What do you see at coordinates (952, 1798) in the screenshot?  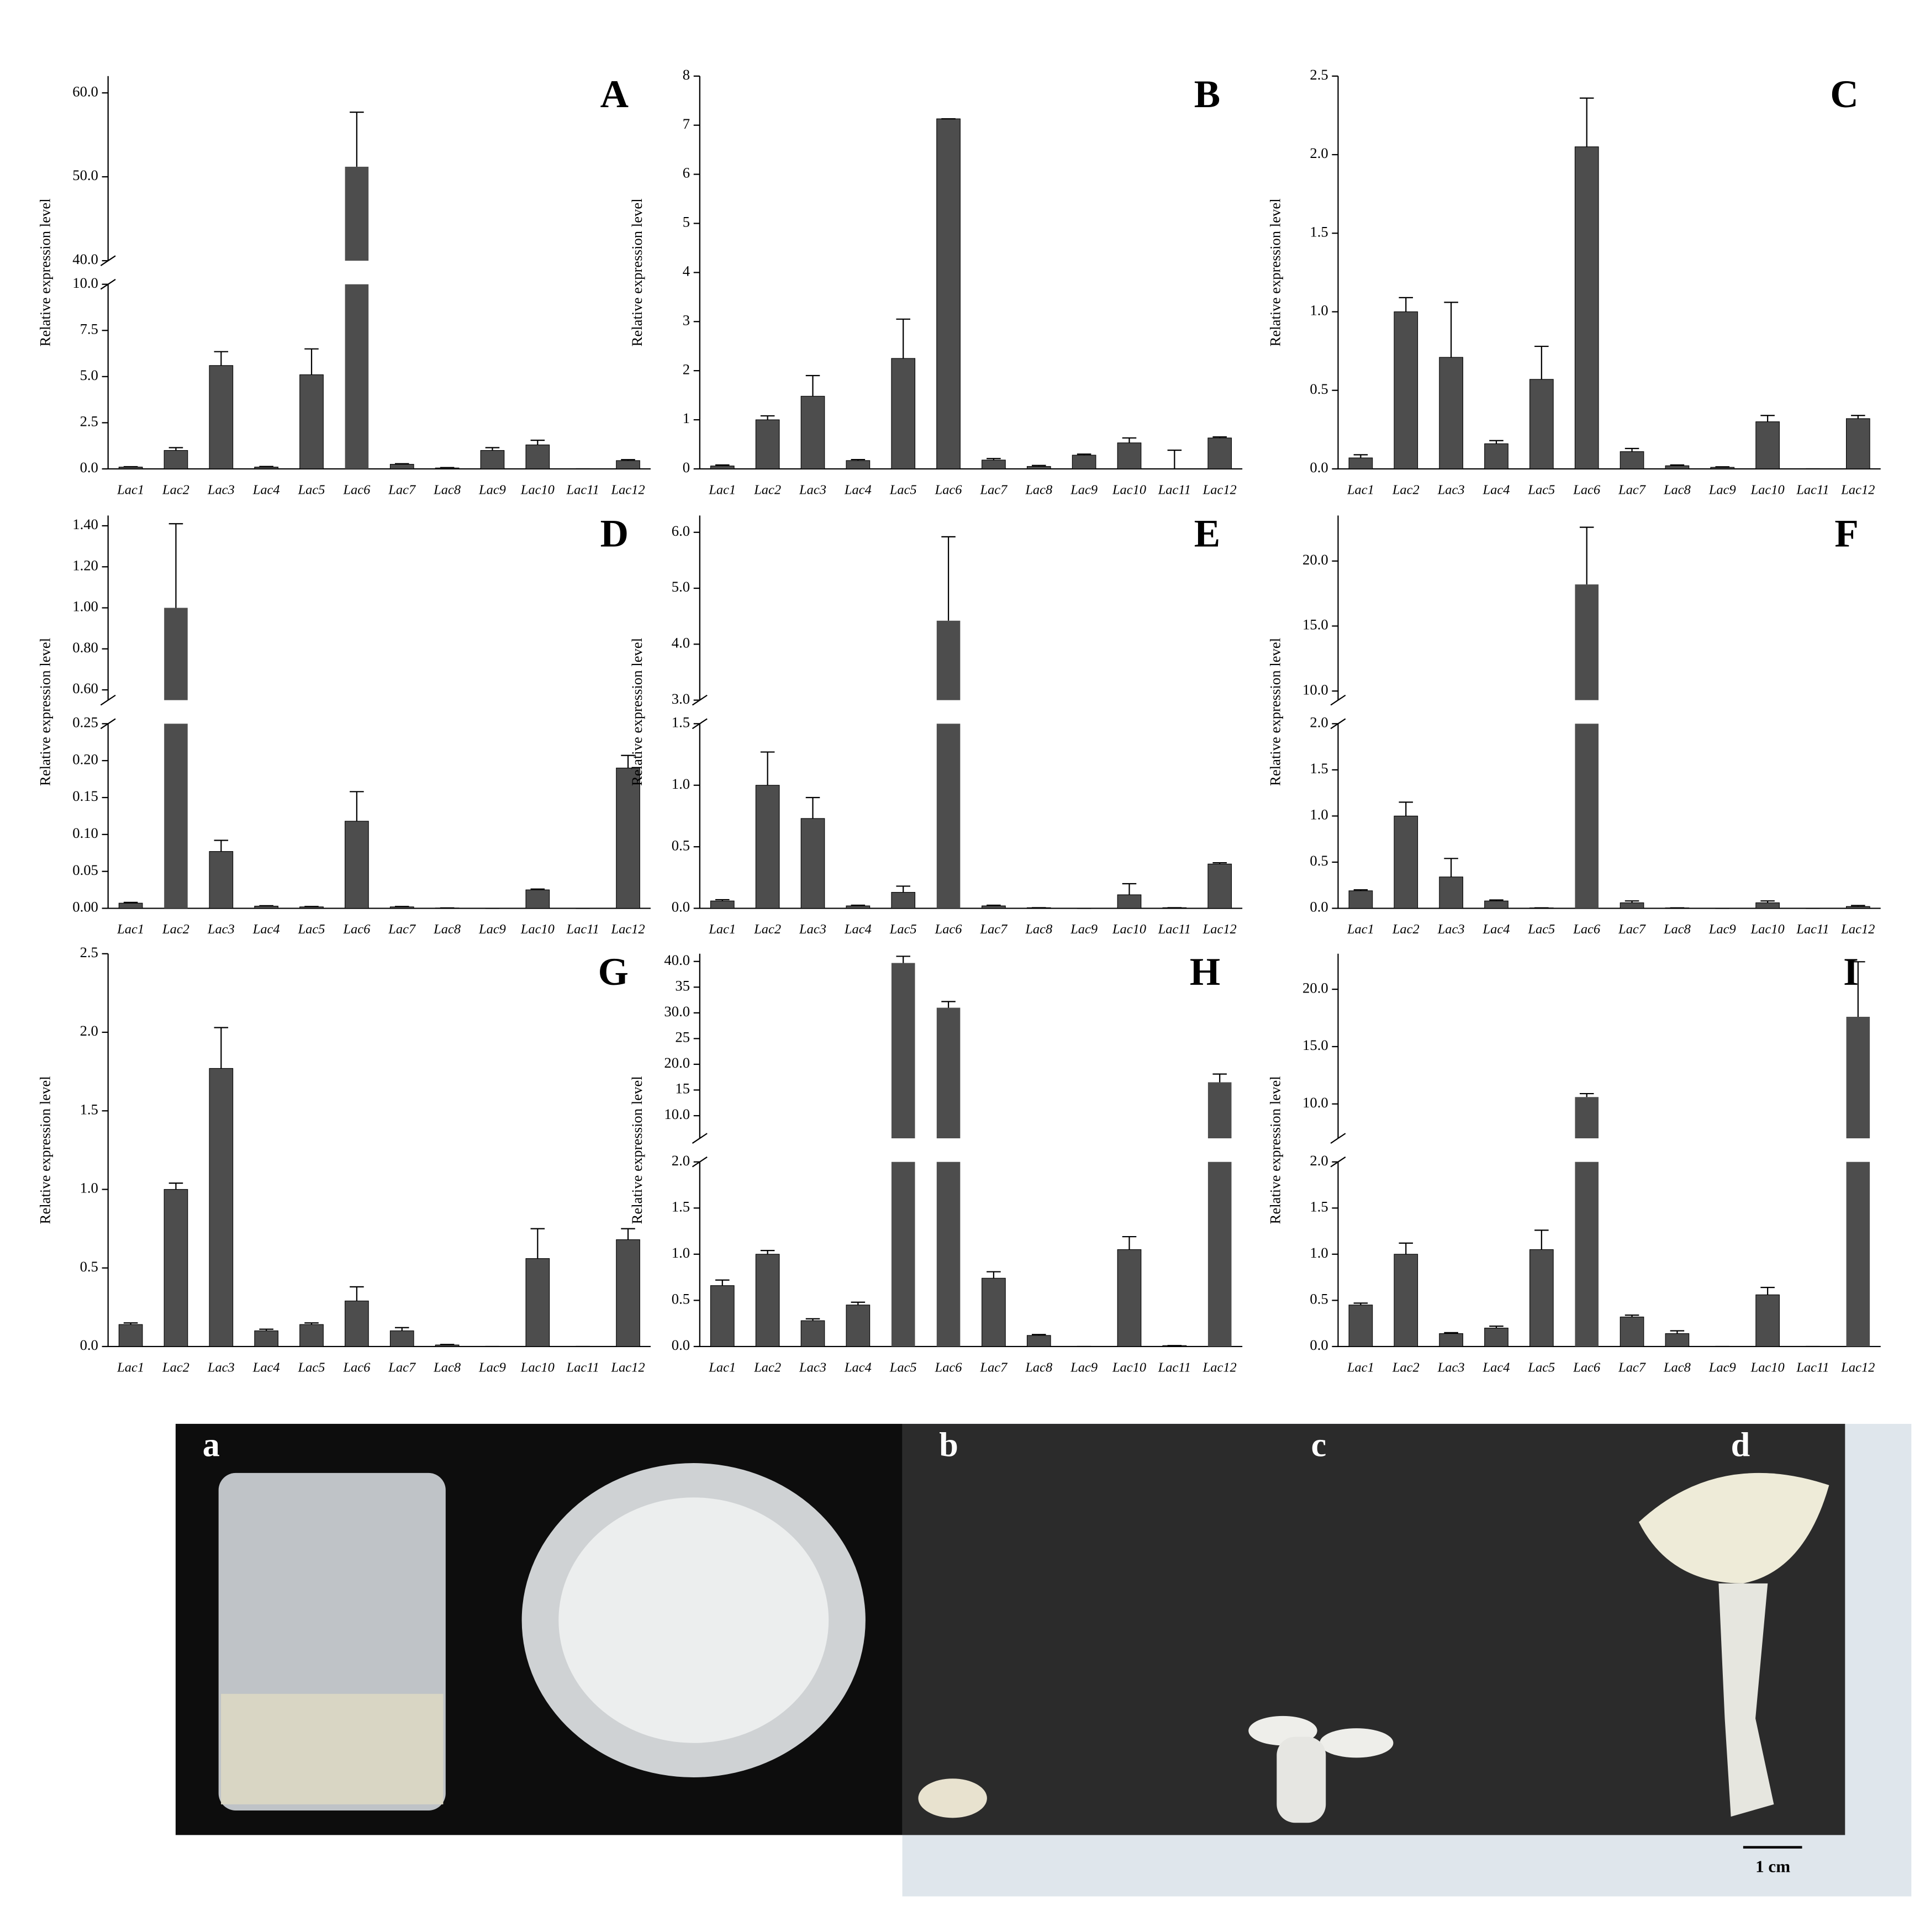 I see `primordium` at bounding box center [952, 1798].